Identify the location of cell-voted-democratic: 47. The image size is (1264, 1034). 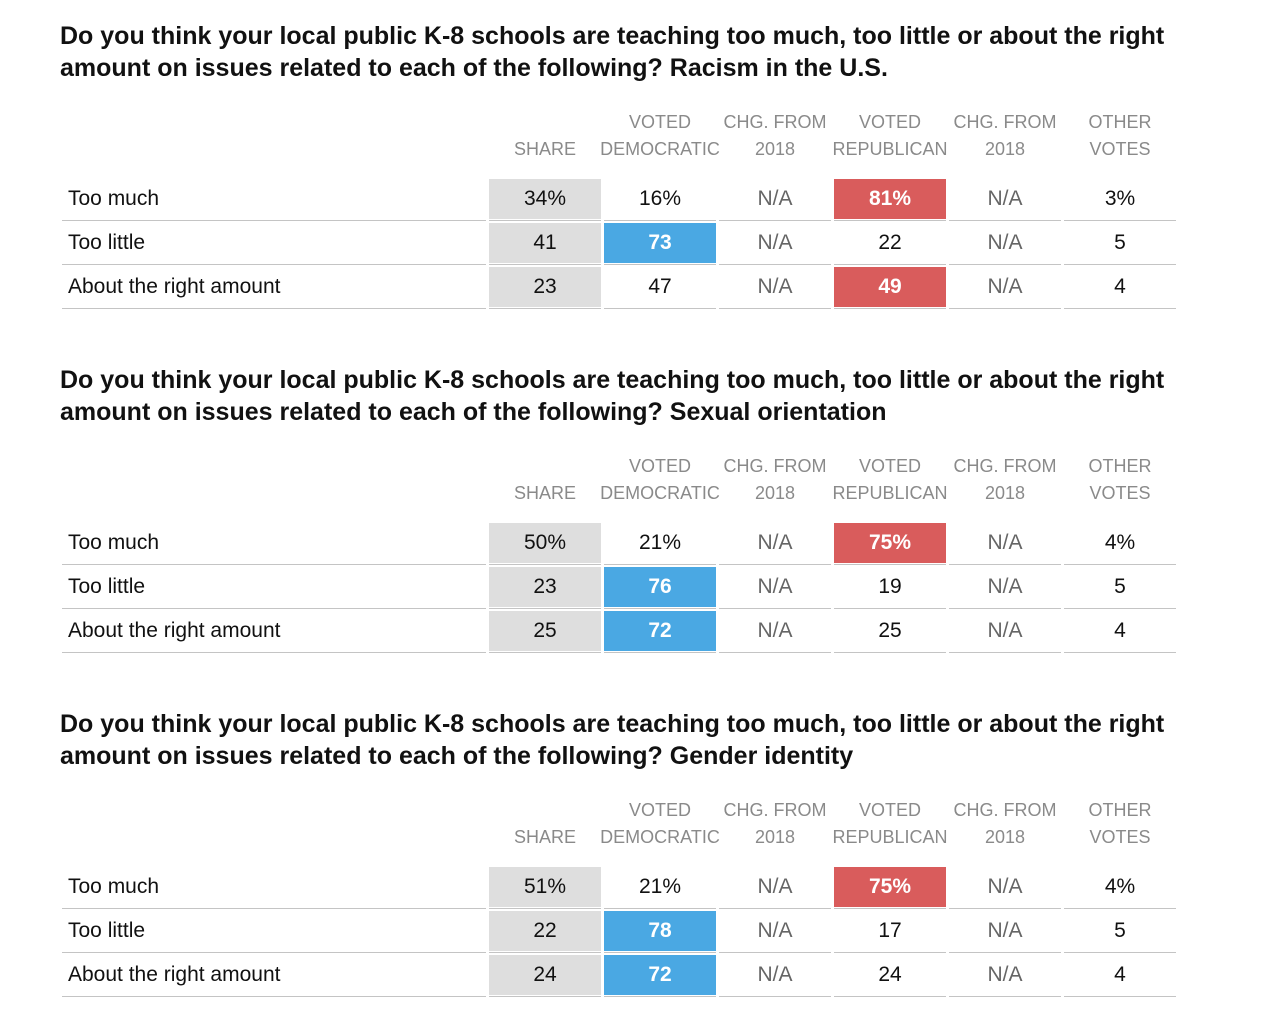
(660, 286).